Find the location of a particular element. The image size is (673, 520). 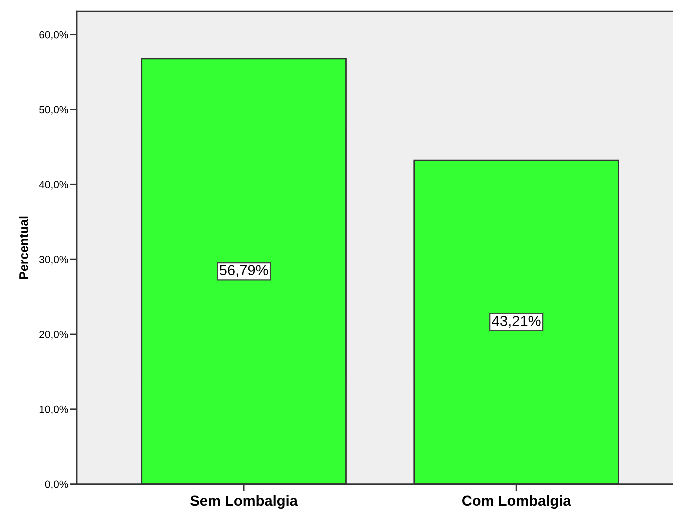

x-tick-label: Sem Lombalgia is located at coordinates (244, 502).